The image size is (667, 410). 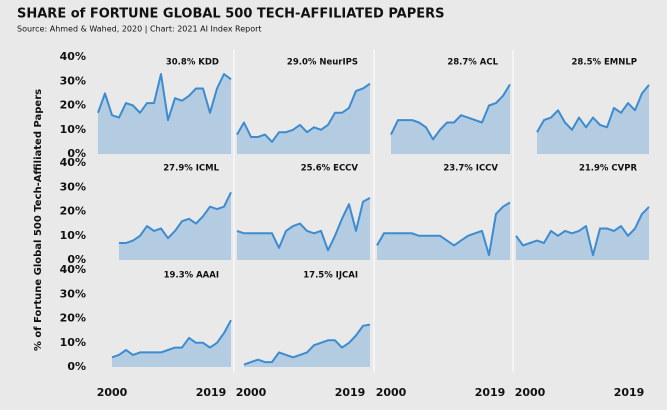 I want to click on panel-label: 29.0% NeurIPS, so click(x=322, y=63).